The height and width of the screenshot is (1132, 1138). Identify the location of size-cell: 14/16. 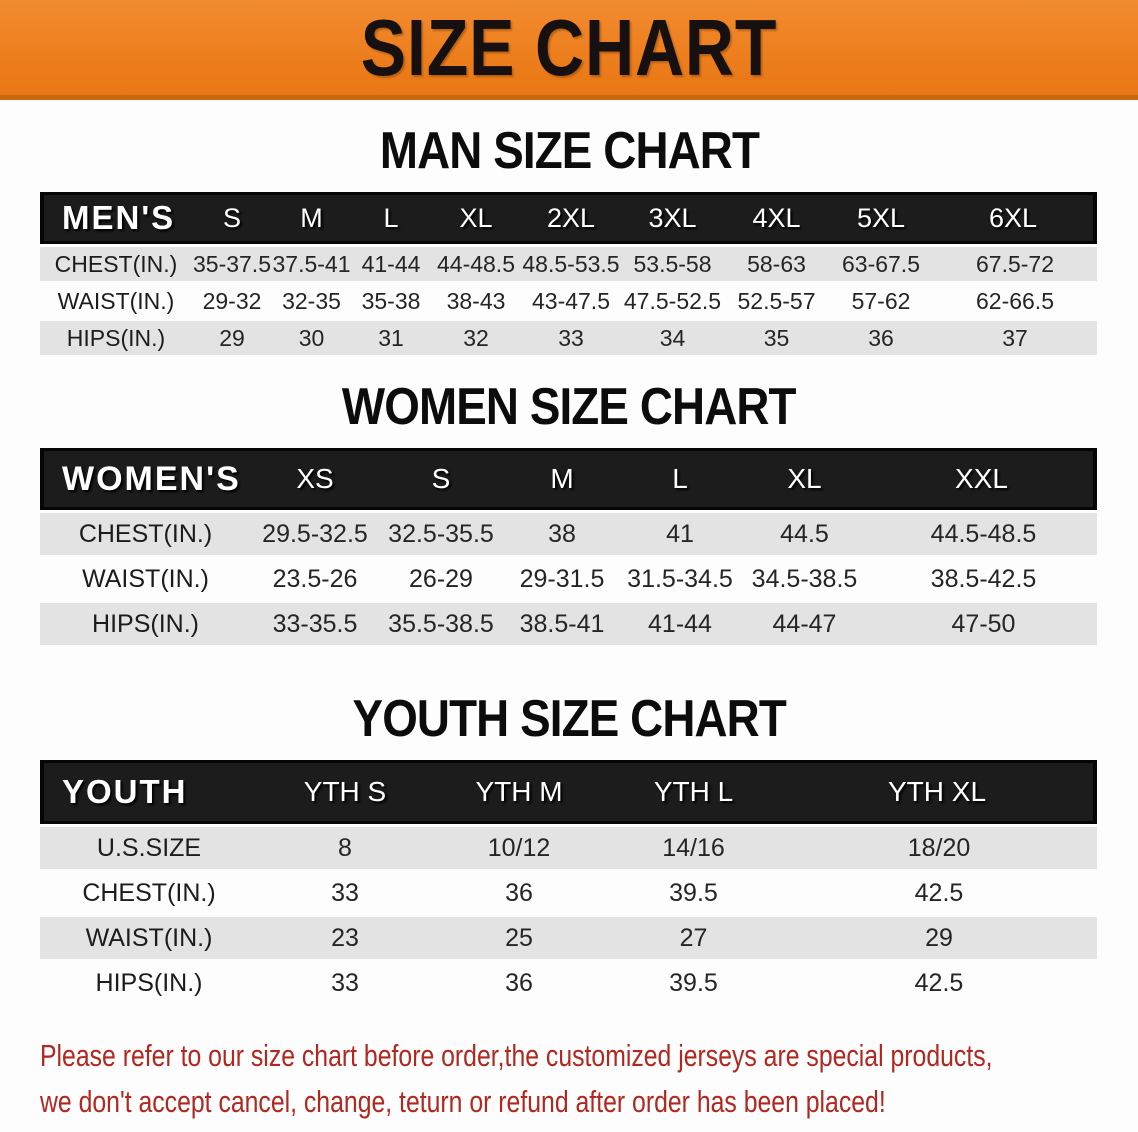
(693, 848).